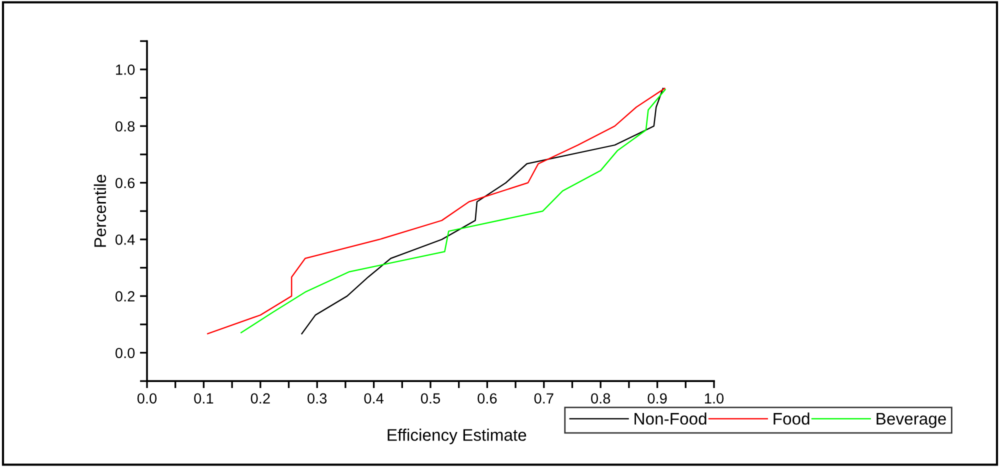  I want to click on y-tick-label: 0.8, so click(125, 126).